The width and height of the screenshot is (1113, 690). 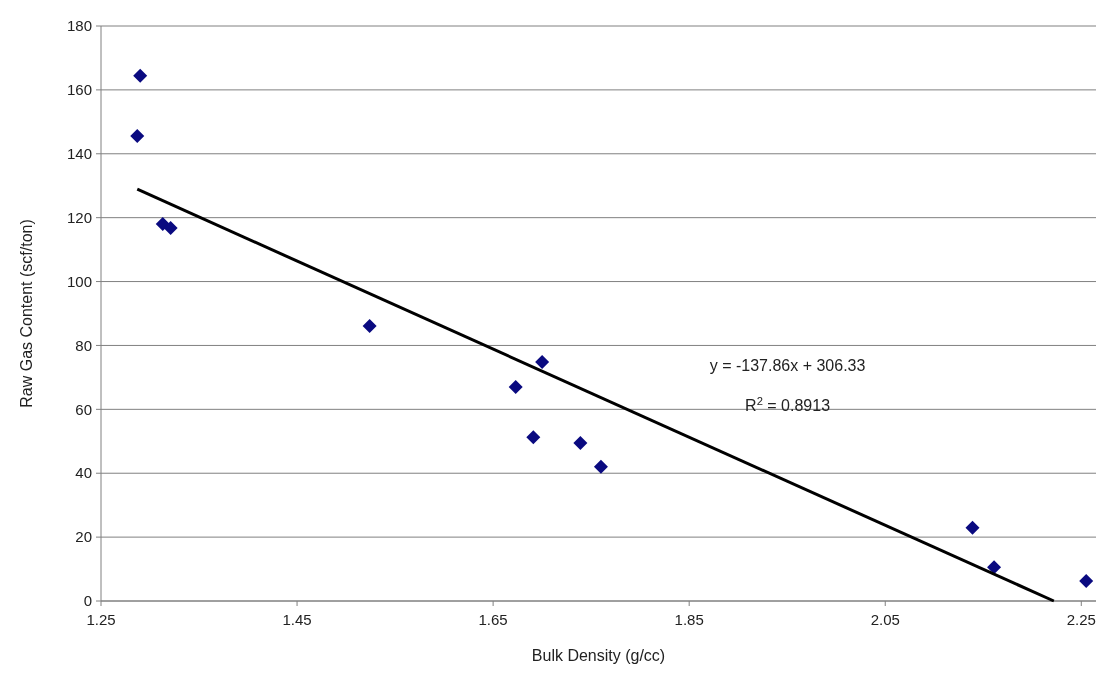 I want to click on y-axis-title: Raw Gas Content (scf/ton), so click(x=26, y=313).